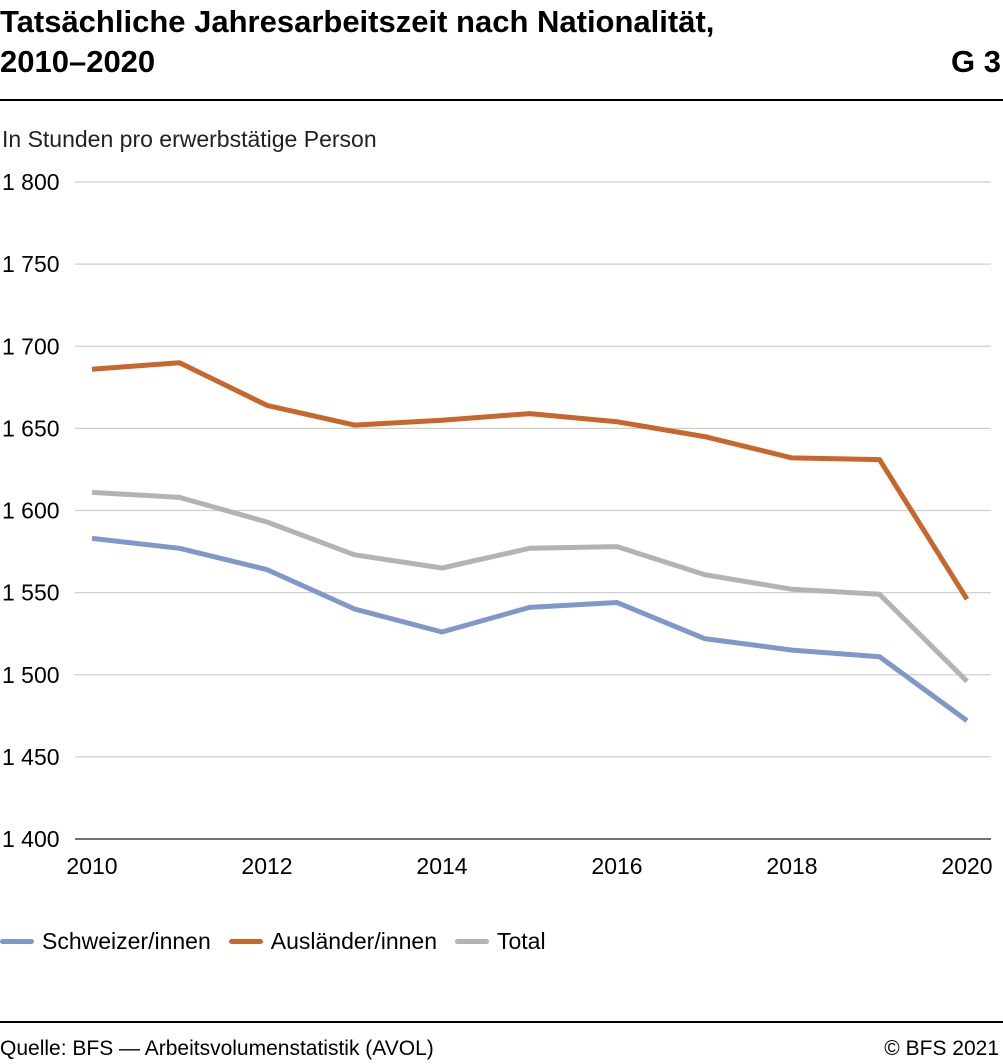  I want to click on copyright-note: © BFS 2021, so click(941, 1048).